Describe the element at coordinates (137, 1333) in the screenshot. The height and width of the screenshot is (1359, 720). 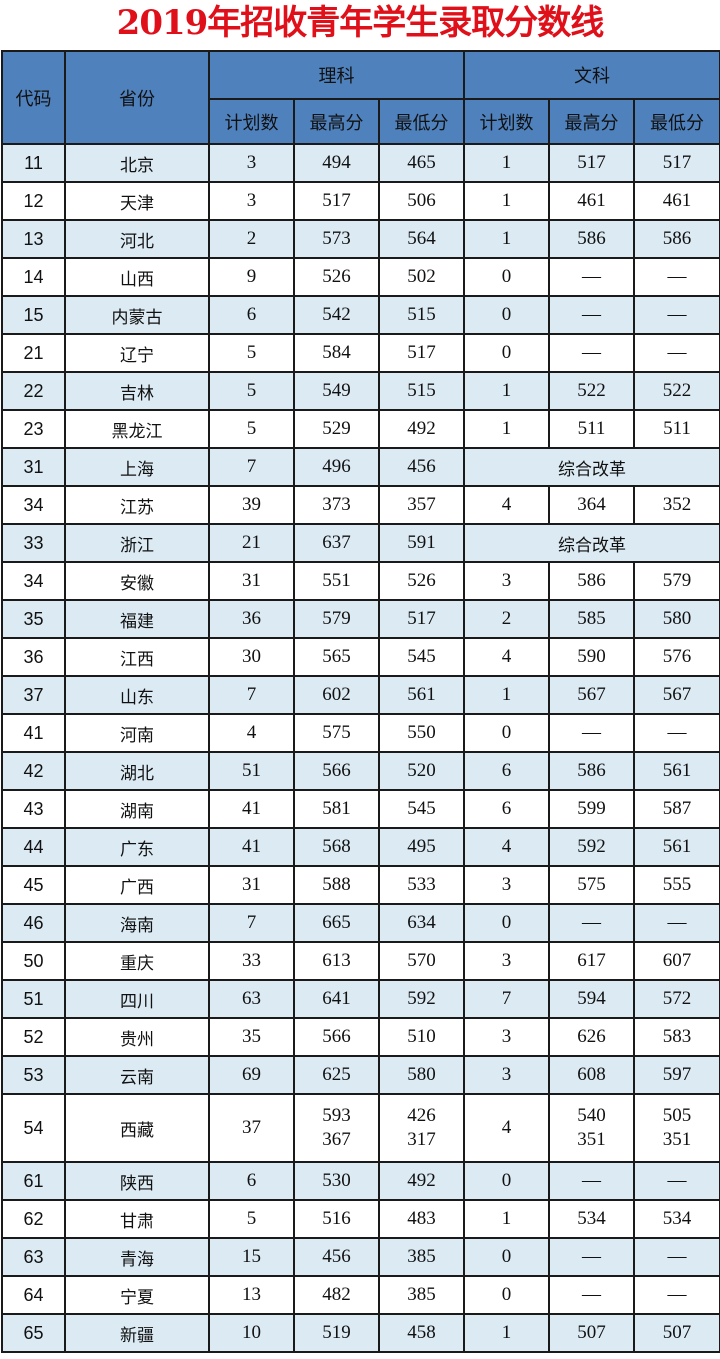
I see `cell-province: 新疆` at that location.